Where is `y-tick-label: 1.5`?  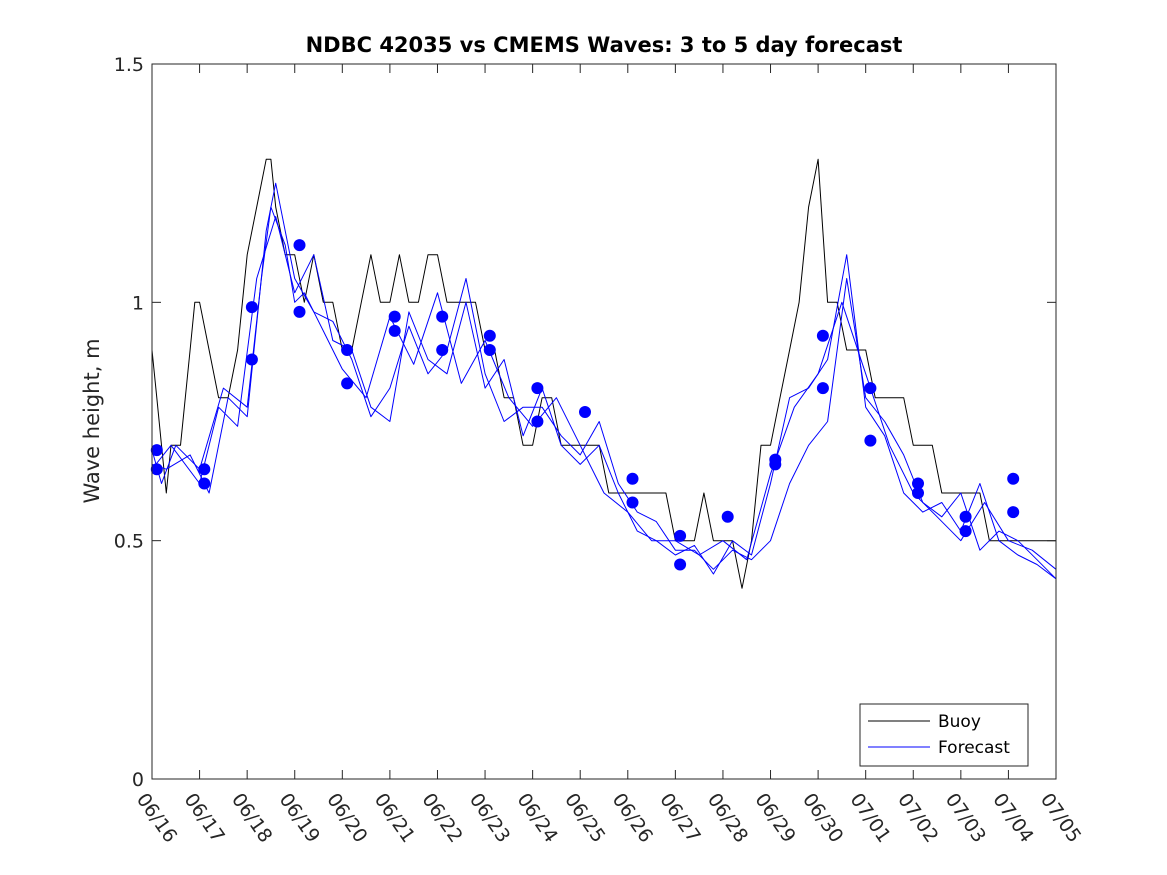
y-tick-label: 1.5 is located at coordinates (129, 65).